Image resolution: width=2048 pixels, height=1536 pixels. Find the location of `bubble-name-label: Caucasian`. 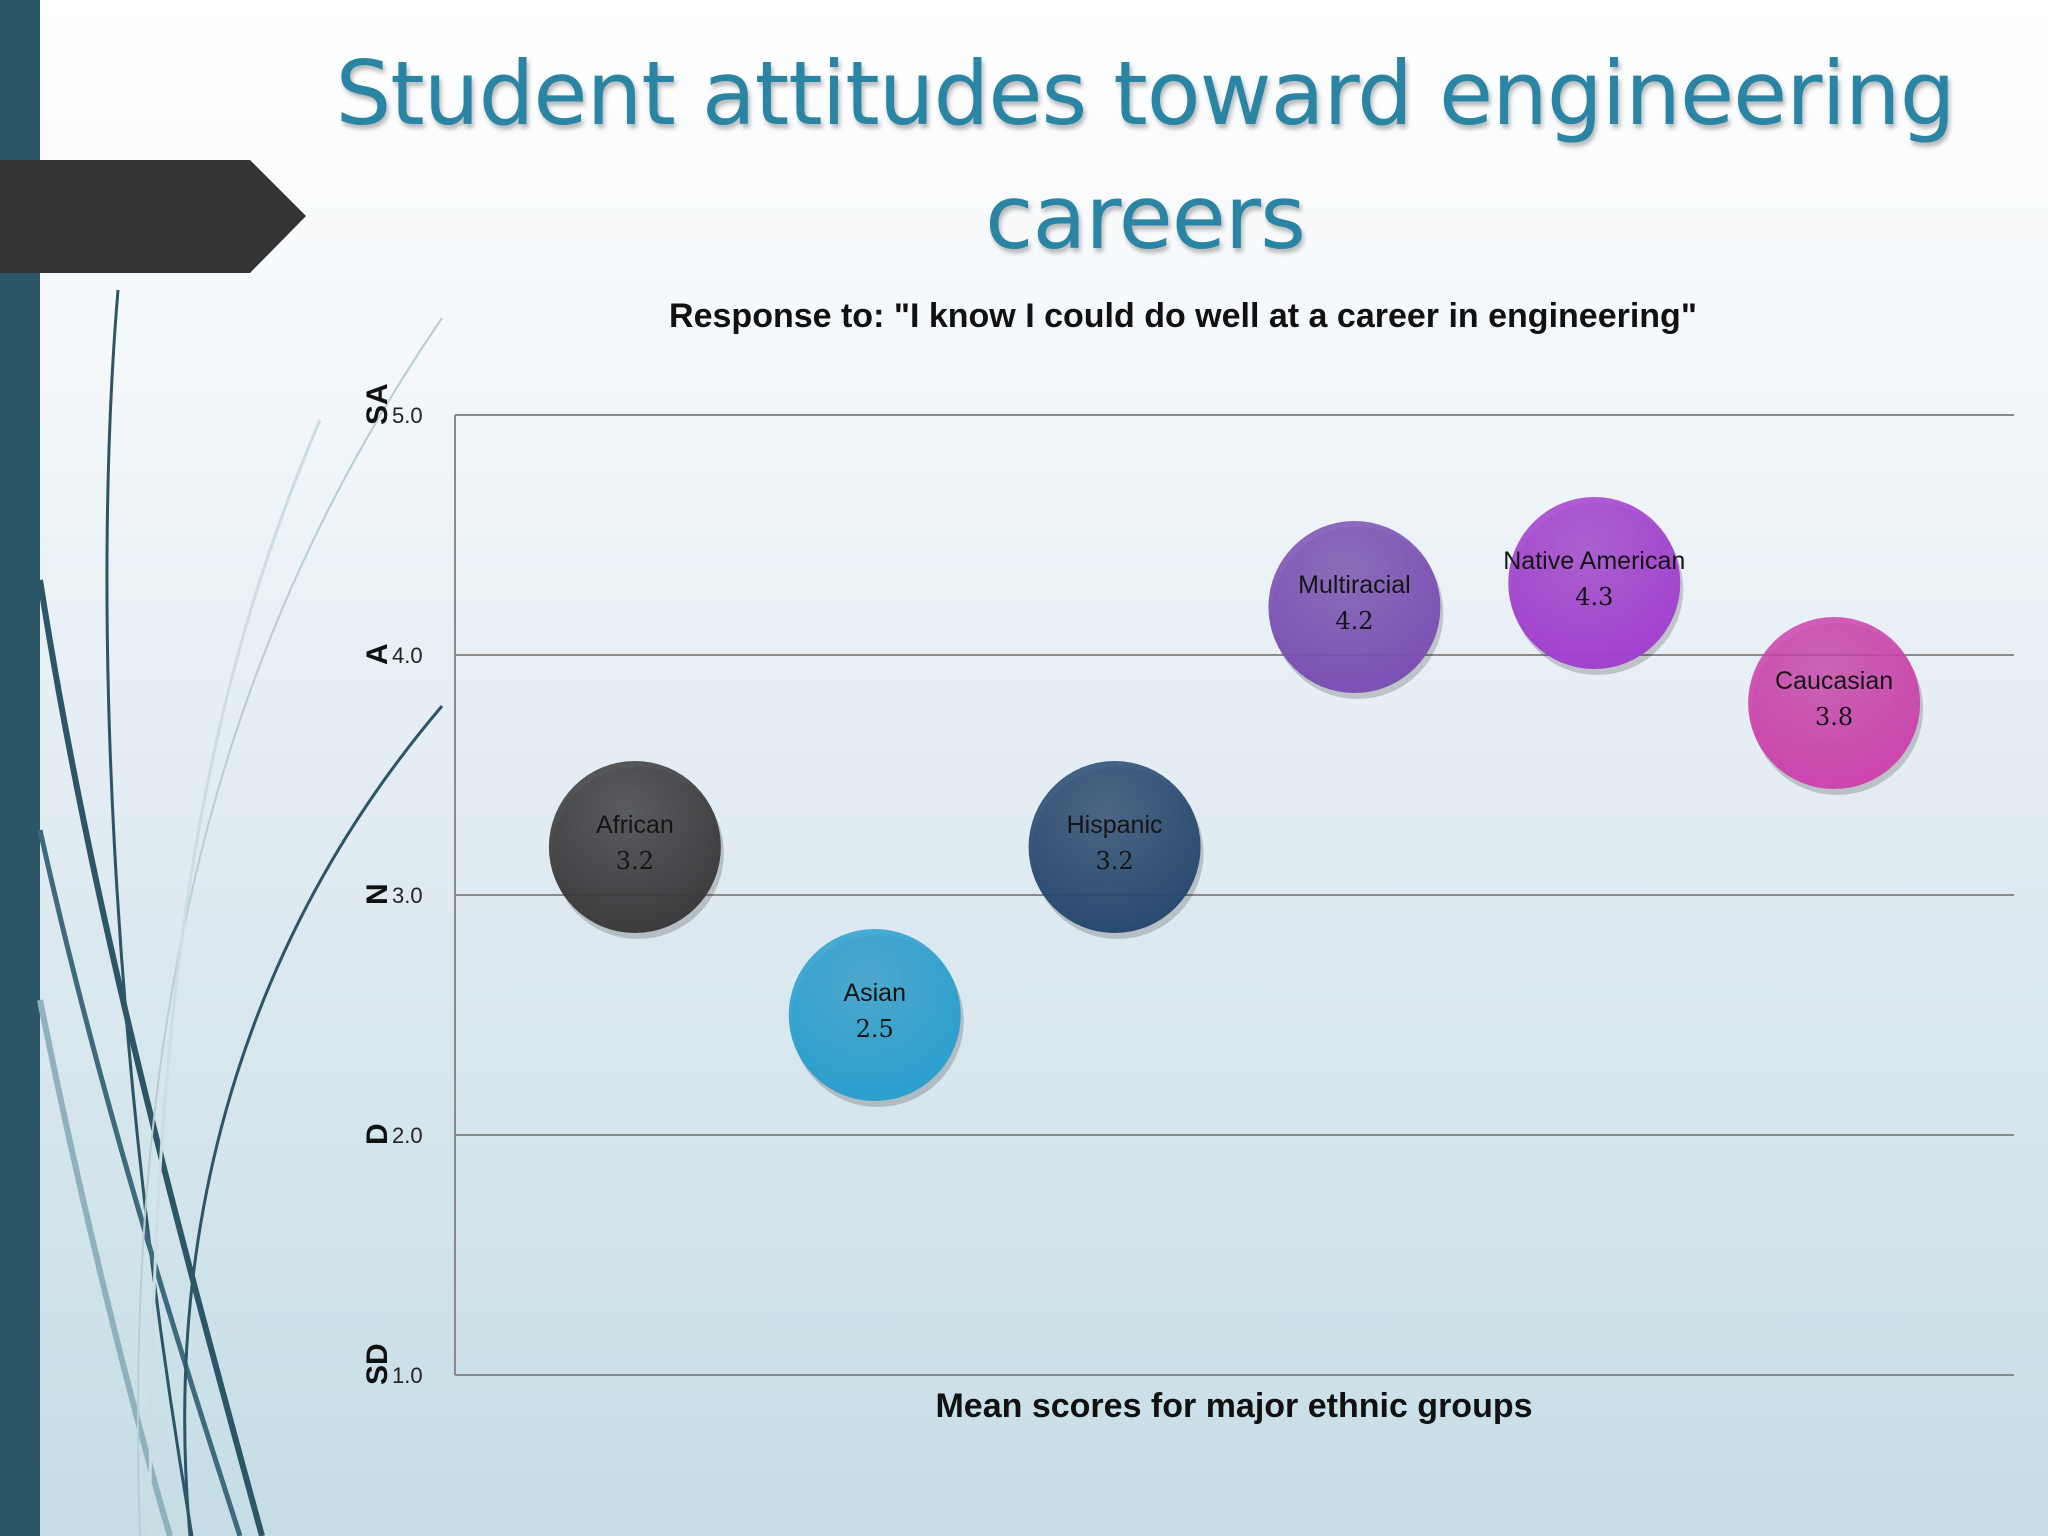

bubble-name-label: Caucasian is located at coordinates (1834, 681).